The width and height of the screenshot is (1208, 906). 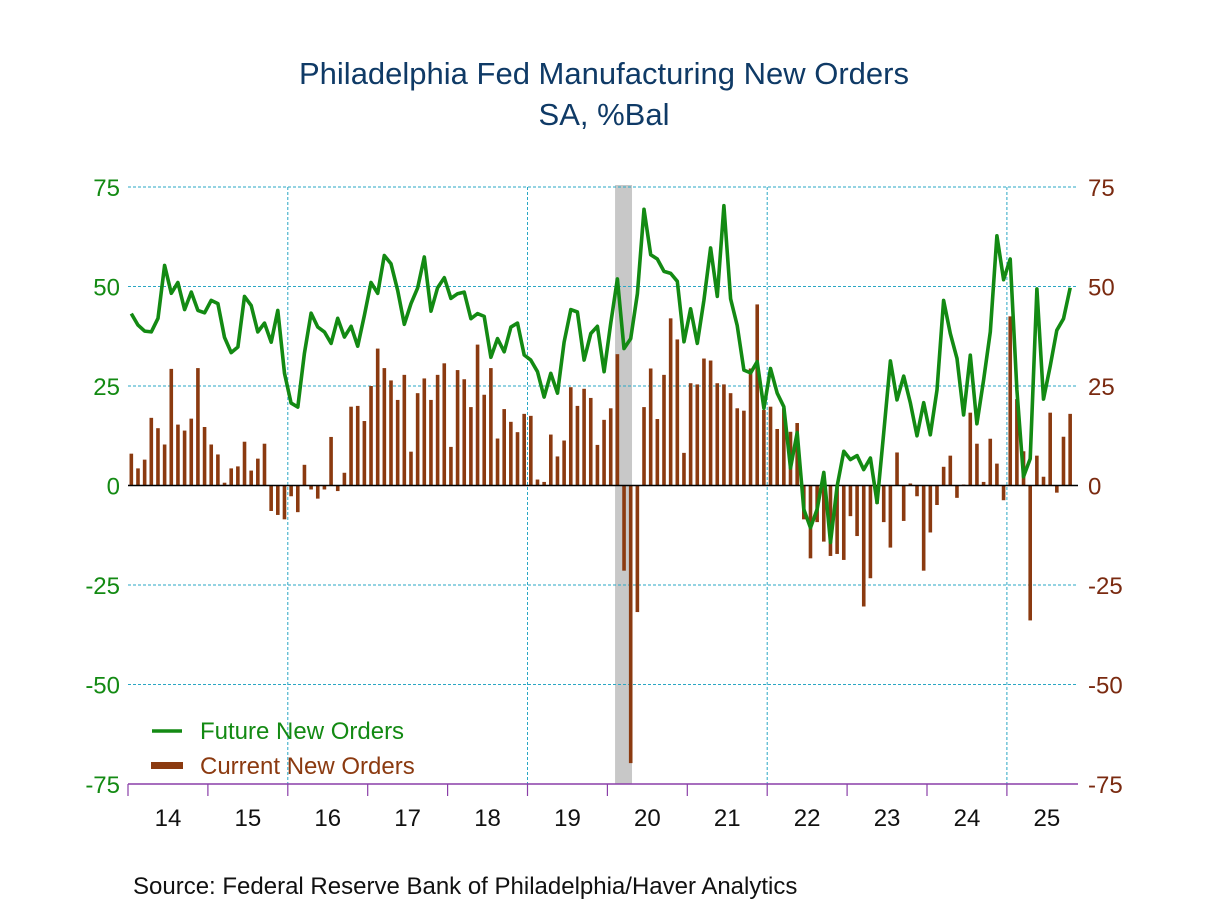 What do you see at coordinates (307, 766) in the screenshot?
I see `legend-label-current: Current New Orders` at bounding box center [307, 766].